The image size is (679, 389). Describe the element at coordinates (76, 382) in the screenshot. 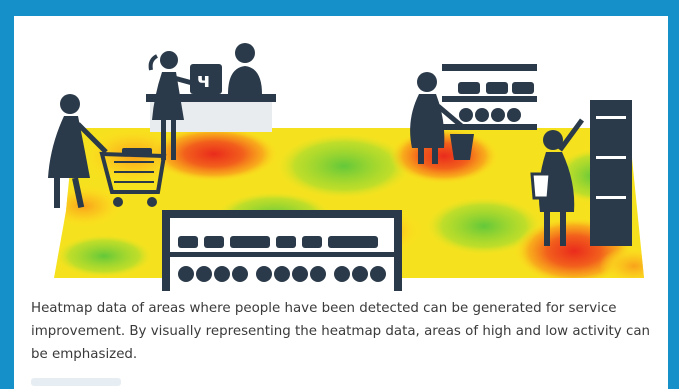

I see `faded-footer-text` at that location.